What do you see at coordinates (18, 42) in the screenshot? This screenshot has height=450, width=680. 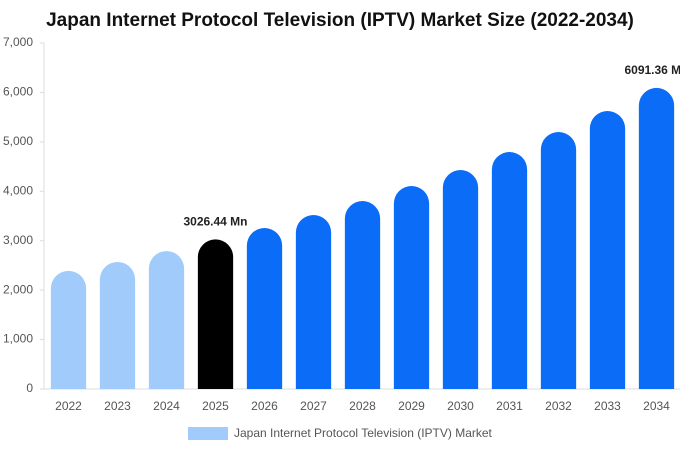 I see `y-tick-label: 7,000` at bounding box center [18, 42].